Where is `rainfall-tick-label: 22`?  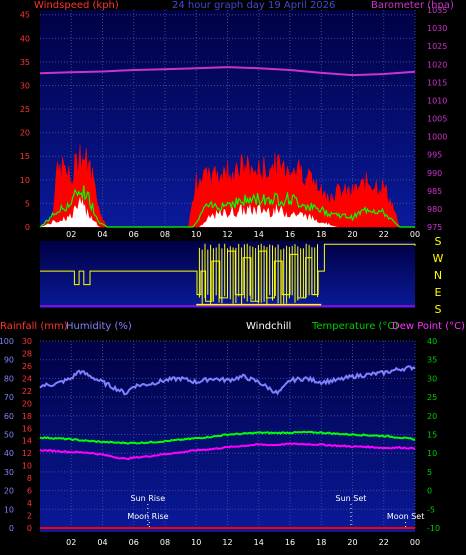 rainfall-tick-label: 22 is located at coordinates (27, 391).